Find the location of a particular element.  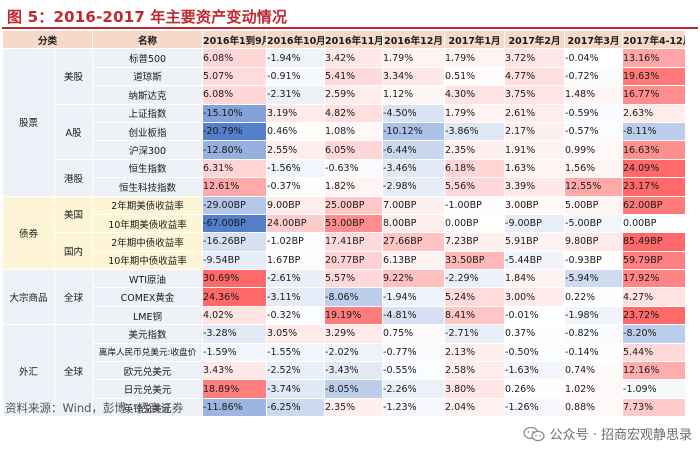

value-cell: 0.75% is located at coordinates (414, 334).